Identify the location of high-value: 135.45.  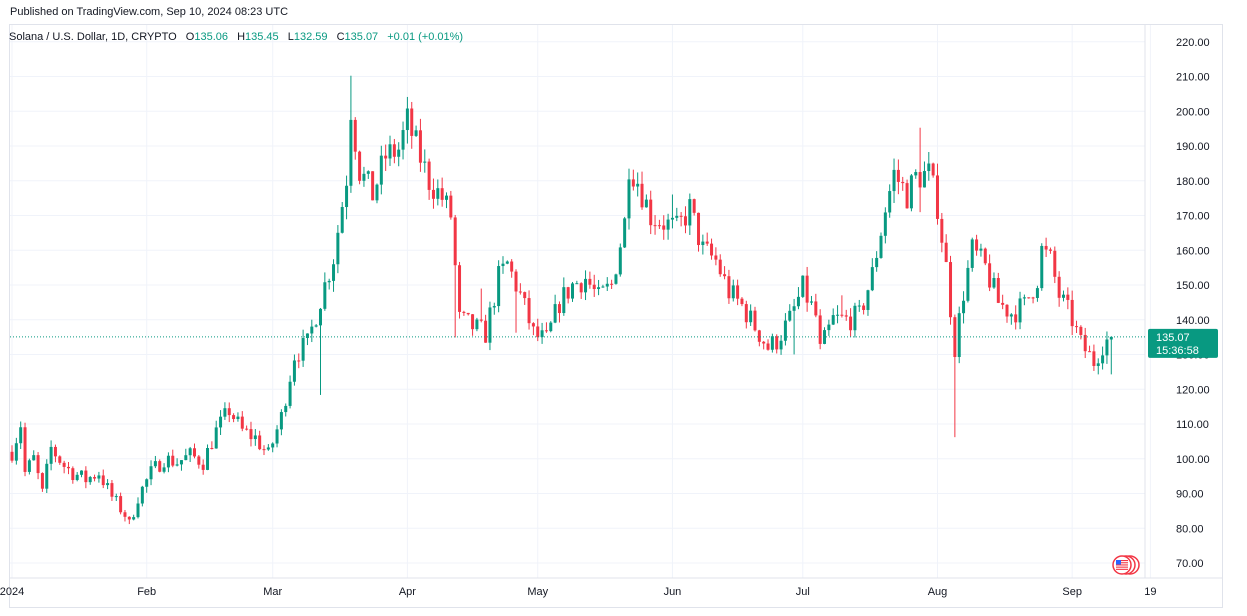
(262, 37).